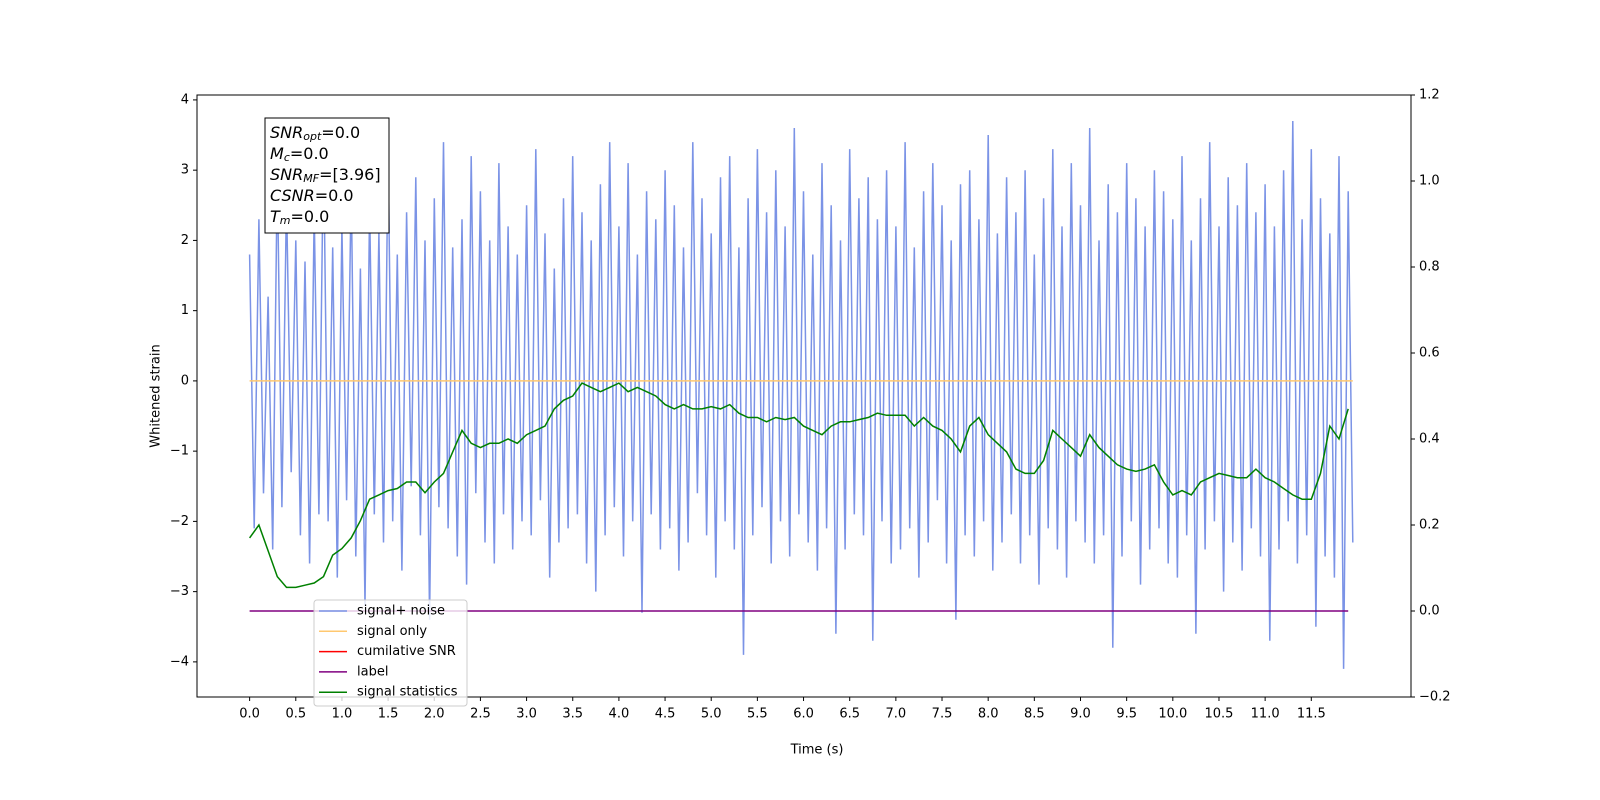 The height and width of the screenshot is (800, 1600). What do you see at coordinates (1311, 714) in the screenshot?
I see `x-tick-label: 11.5` at bounding box center [1311, 714].